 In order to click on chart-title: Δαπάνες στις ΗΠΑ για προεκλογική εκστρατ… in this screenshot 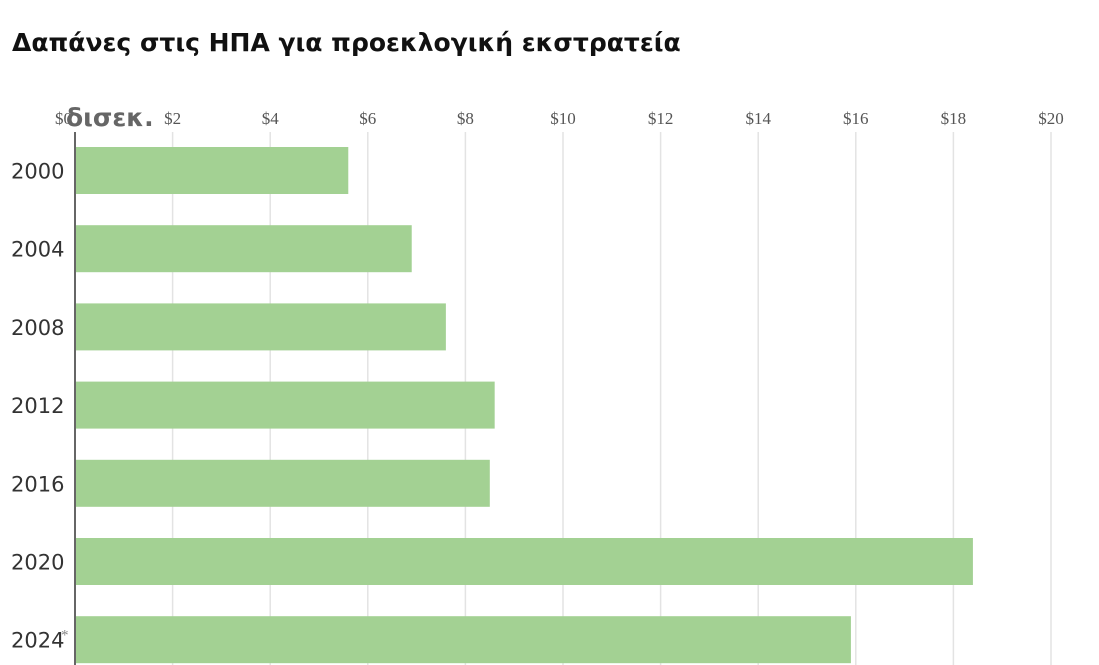, I will do `click(346, 42)`.